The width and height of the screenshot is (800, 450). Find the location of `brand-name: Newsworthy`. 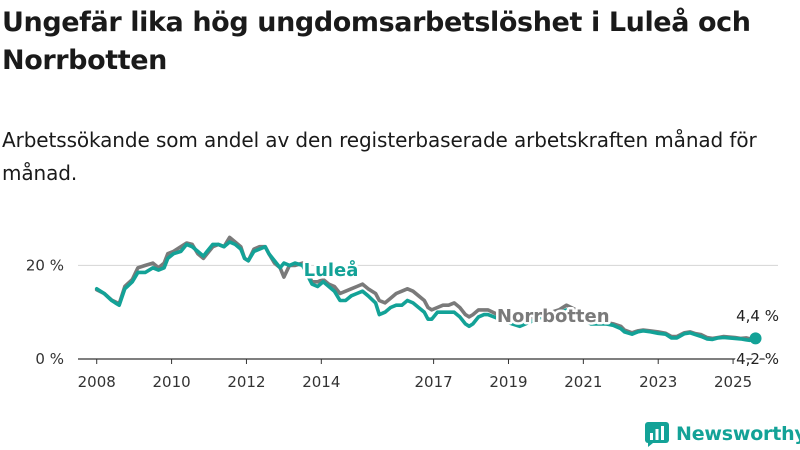

brand-name: Newsworthy is located at coordinates (738, 434).